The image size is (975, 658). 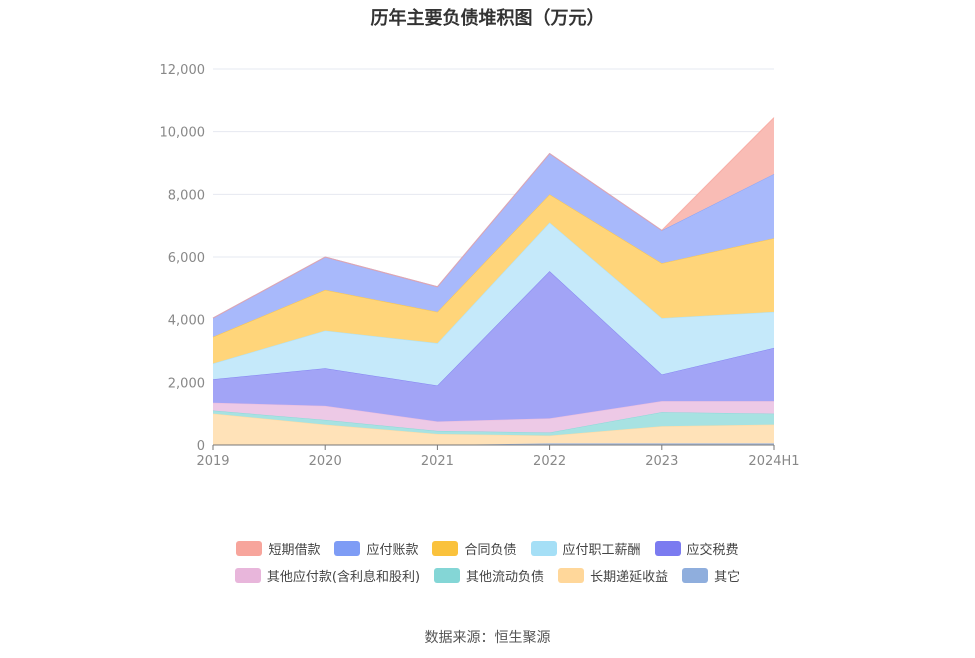 What do you see at coordinates (325, 461) in the screenshot?
I see `x-tick-label: 2020` at bounding box center [325, 461].